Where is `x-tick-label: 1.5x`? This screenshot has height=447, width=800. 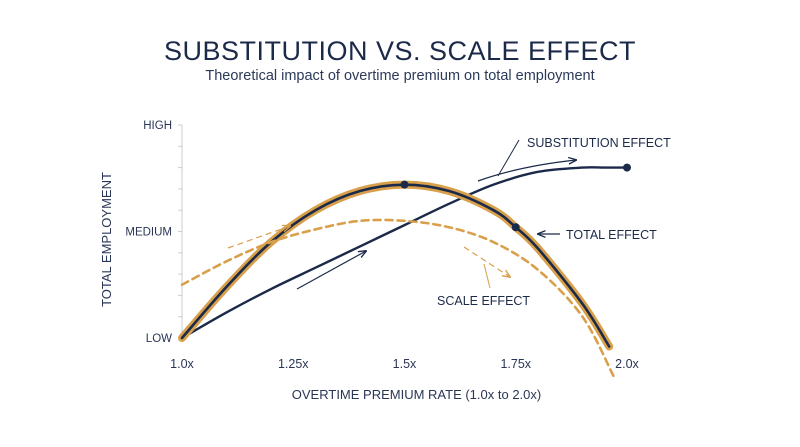 x-tick-label: 1.5x is located at coordinates (405, 364).